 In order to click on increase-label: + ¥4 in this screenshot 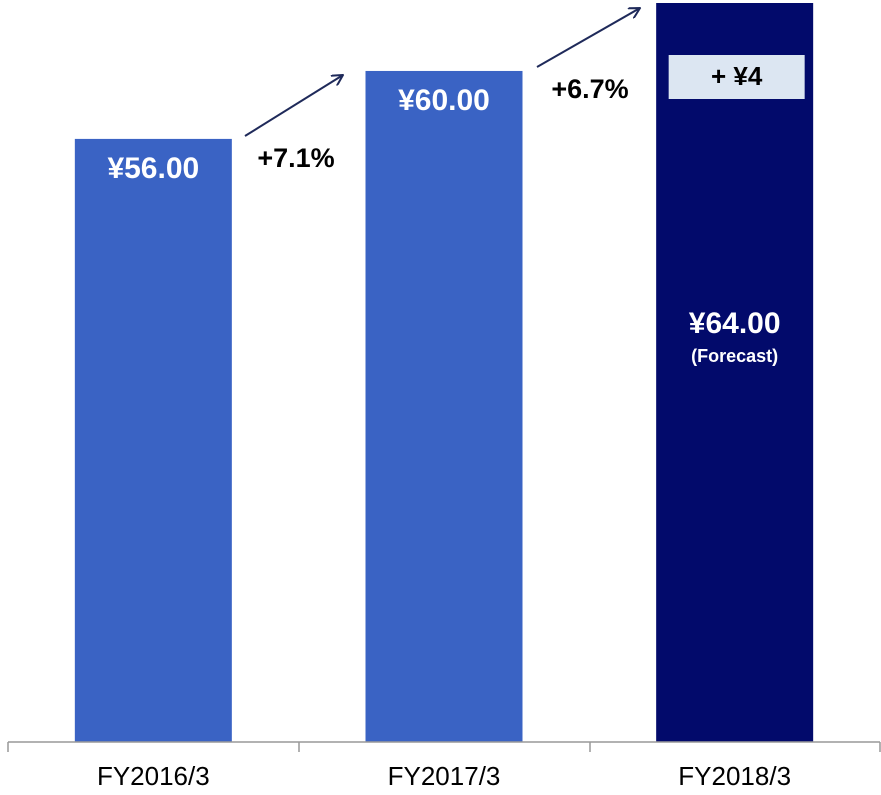, I will do `click(737, 76)`.